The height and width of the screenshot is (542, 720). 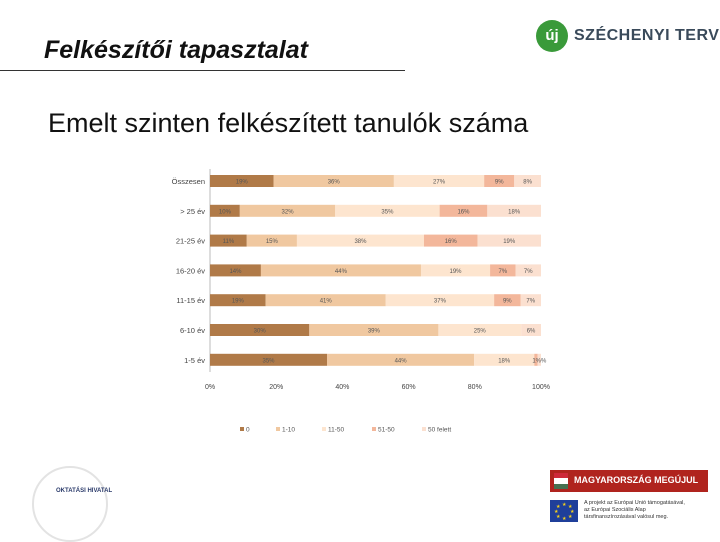 I want to click on szechenyi-terv-logo: új SZÉCHENYI TERV, so click(x=627, y=37).